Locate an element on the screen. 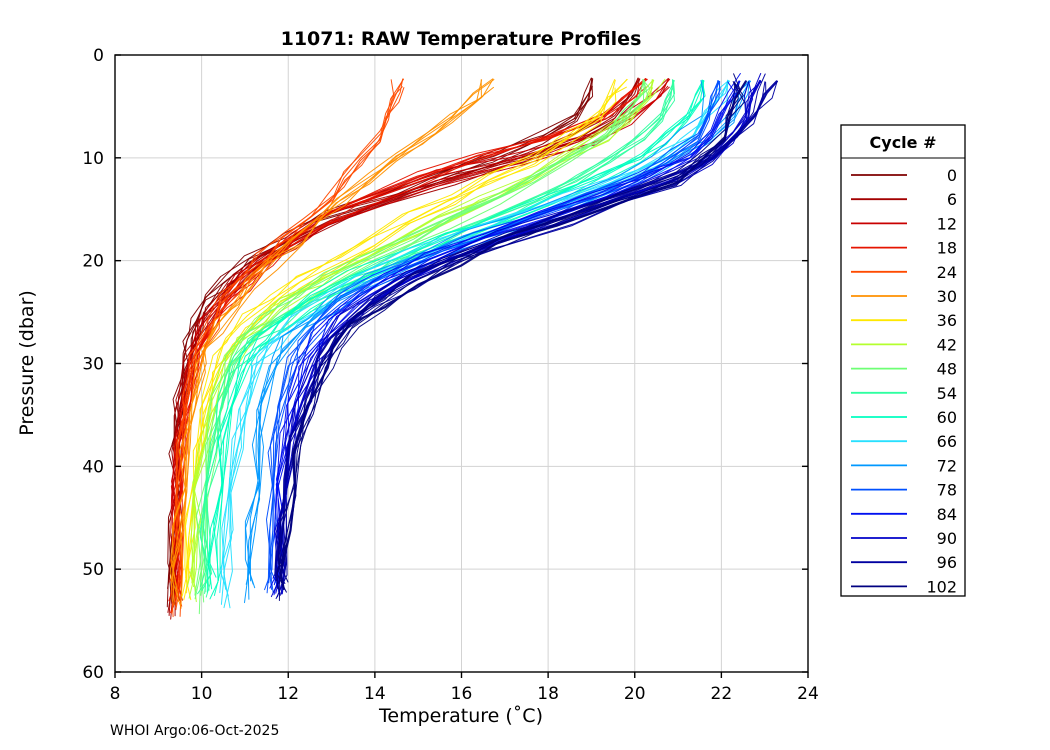 The height and width of the screenshot is (750, 1050). chart-title: 11071: RAW Temperature Profiles is located at coordinates (461, 39).